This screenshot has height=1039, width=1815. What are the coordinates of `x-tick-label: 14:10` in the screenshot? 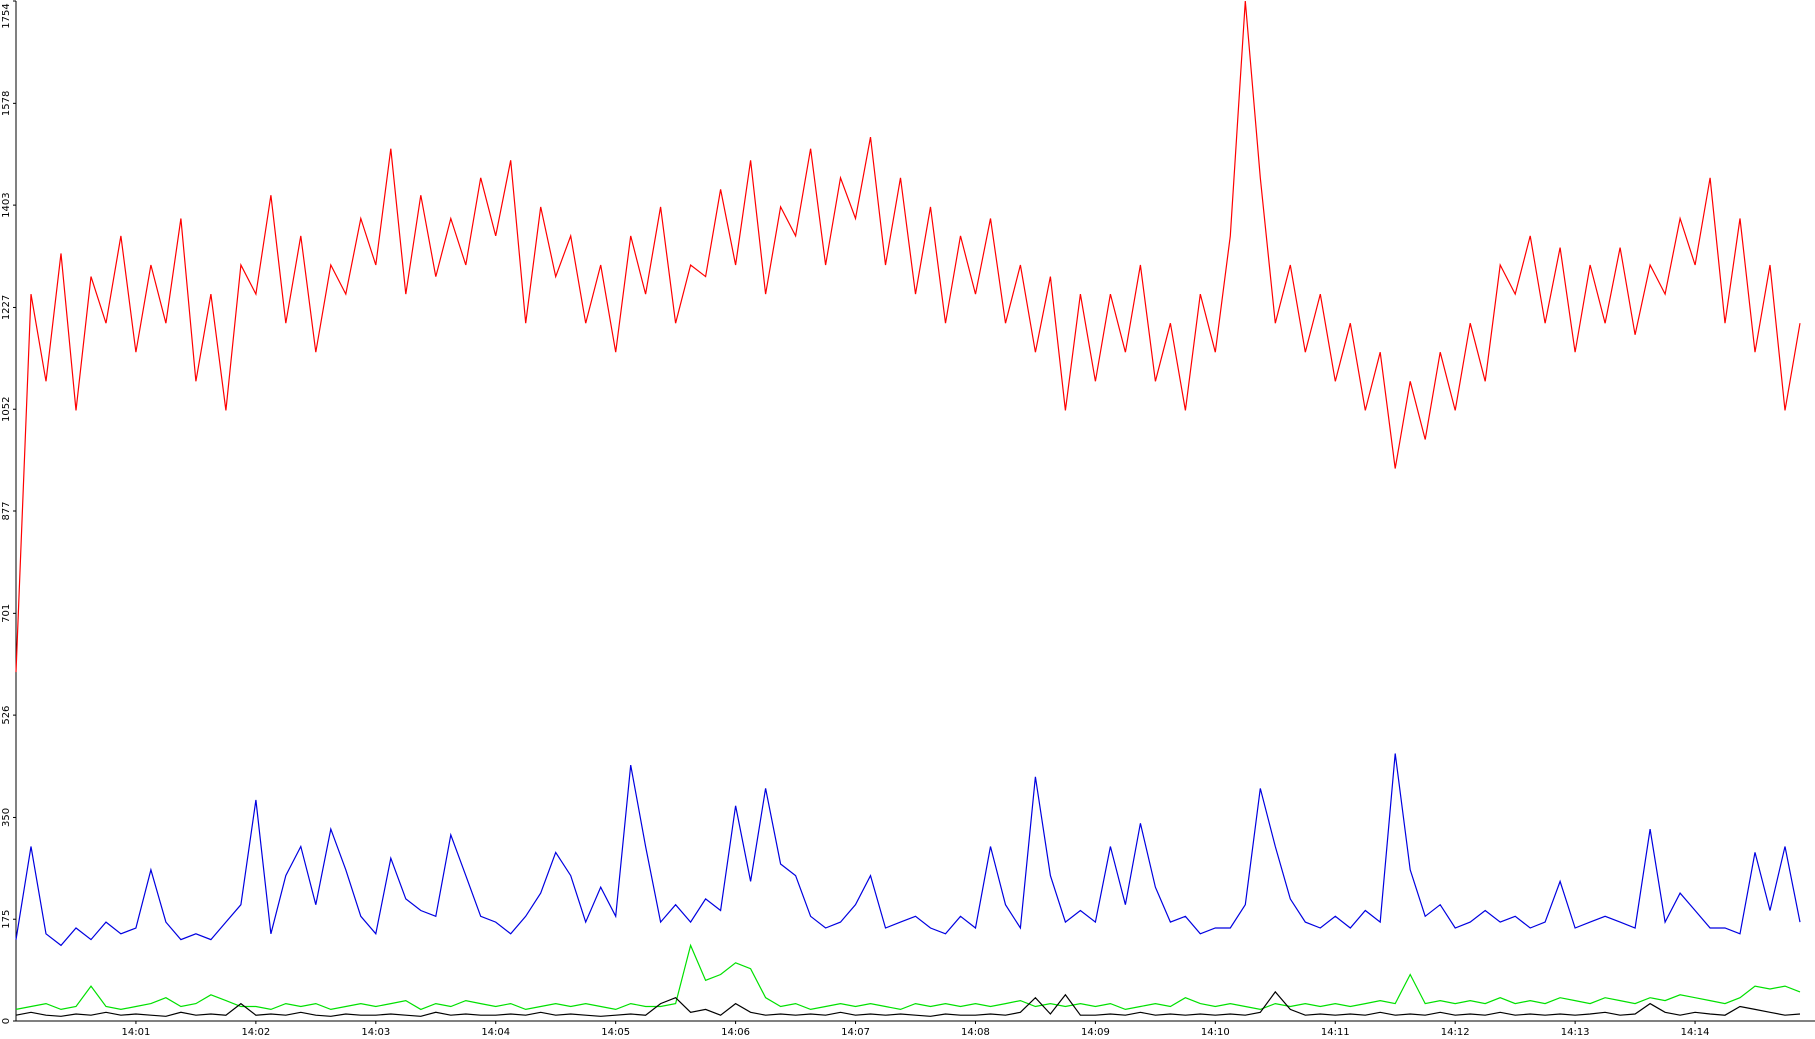 It's located at (1215, 1032).